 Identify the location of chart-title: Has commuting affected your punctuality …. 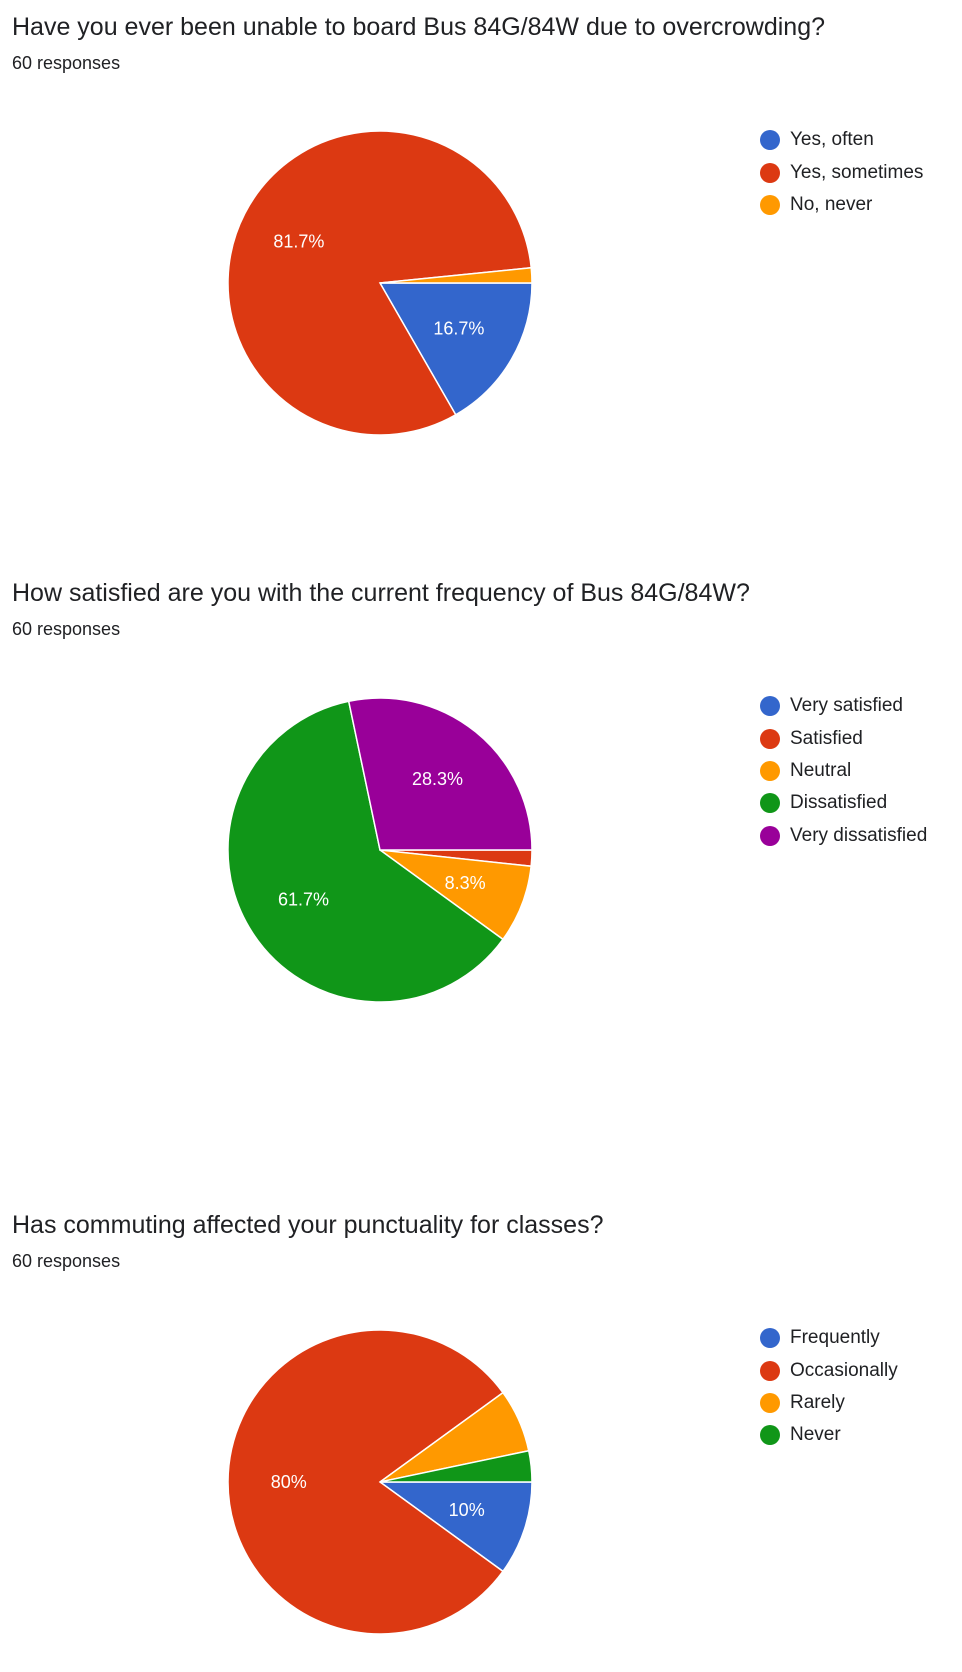
(308, 1225).